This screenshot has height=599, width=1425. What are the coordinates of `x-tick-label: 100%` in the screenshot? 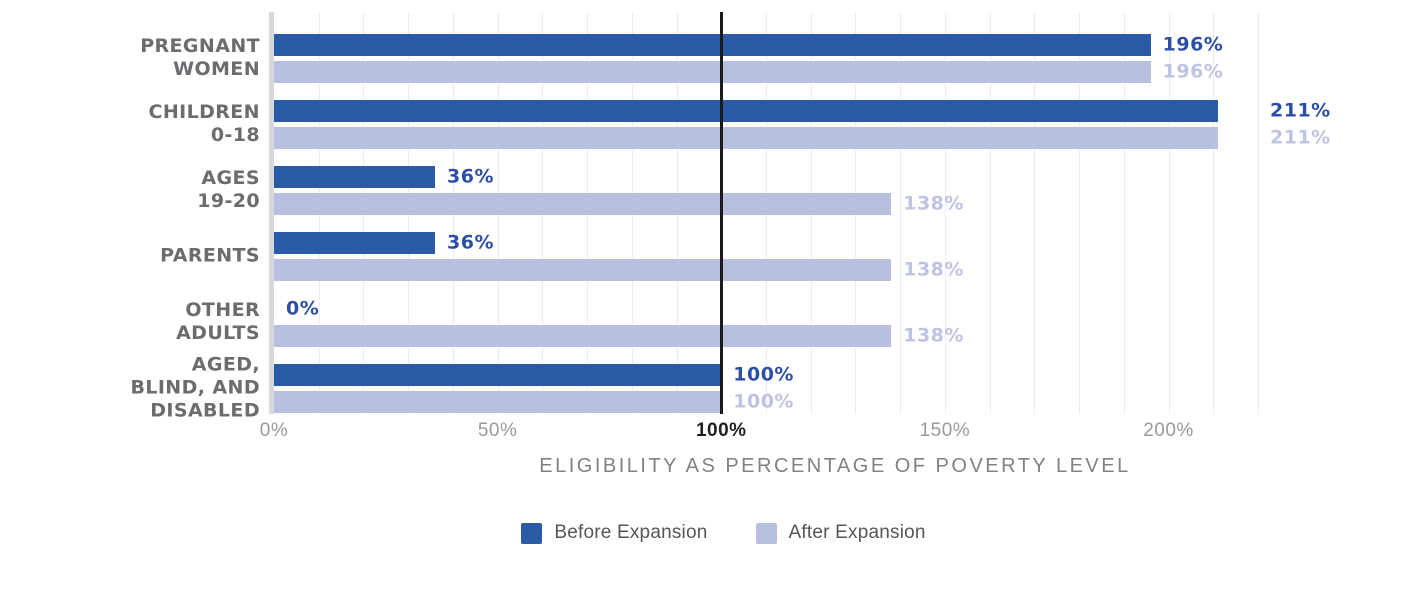 It's located at (721, 430).